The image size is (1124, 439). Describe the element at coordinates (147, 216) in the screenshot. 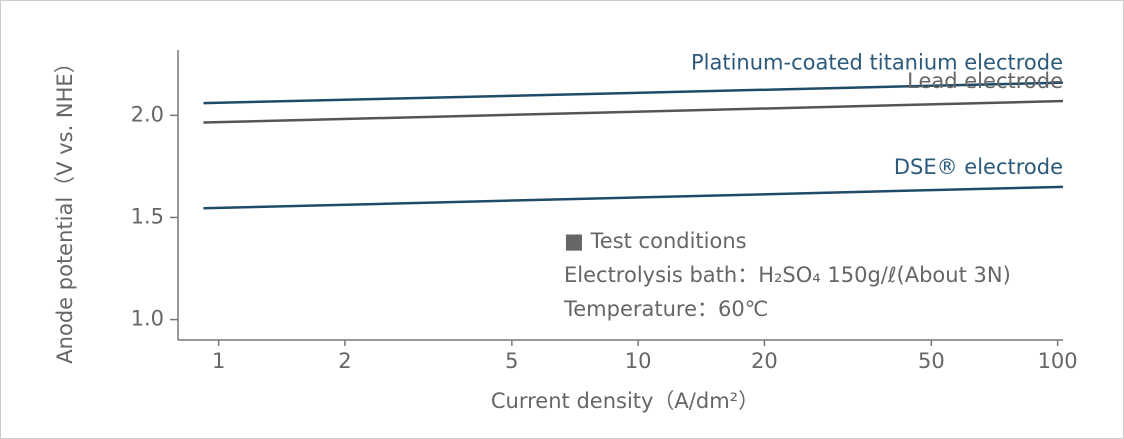

I see `y-tick-label: 1.5` at that location.